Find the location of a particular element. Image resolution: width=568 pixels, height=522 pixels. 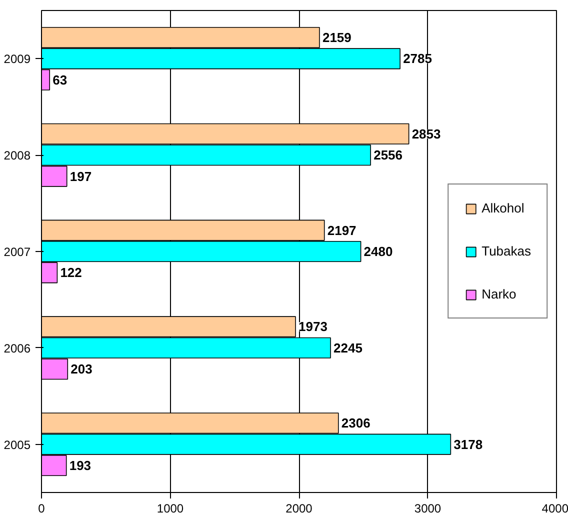

data-label: 122 is located at coordinates (71, 272).